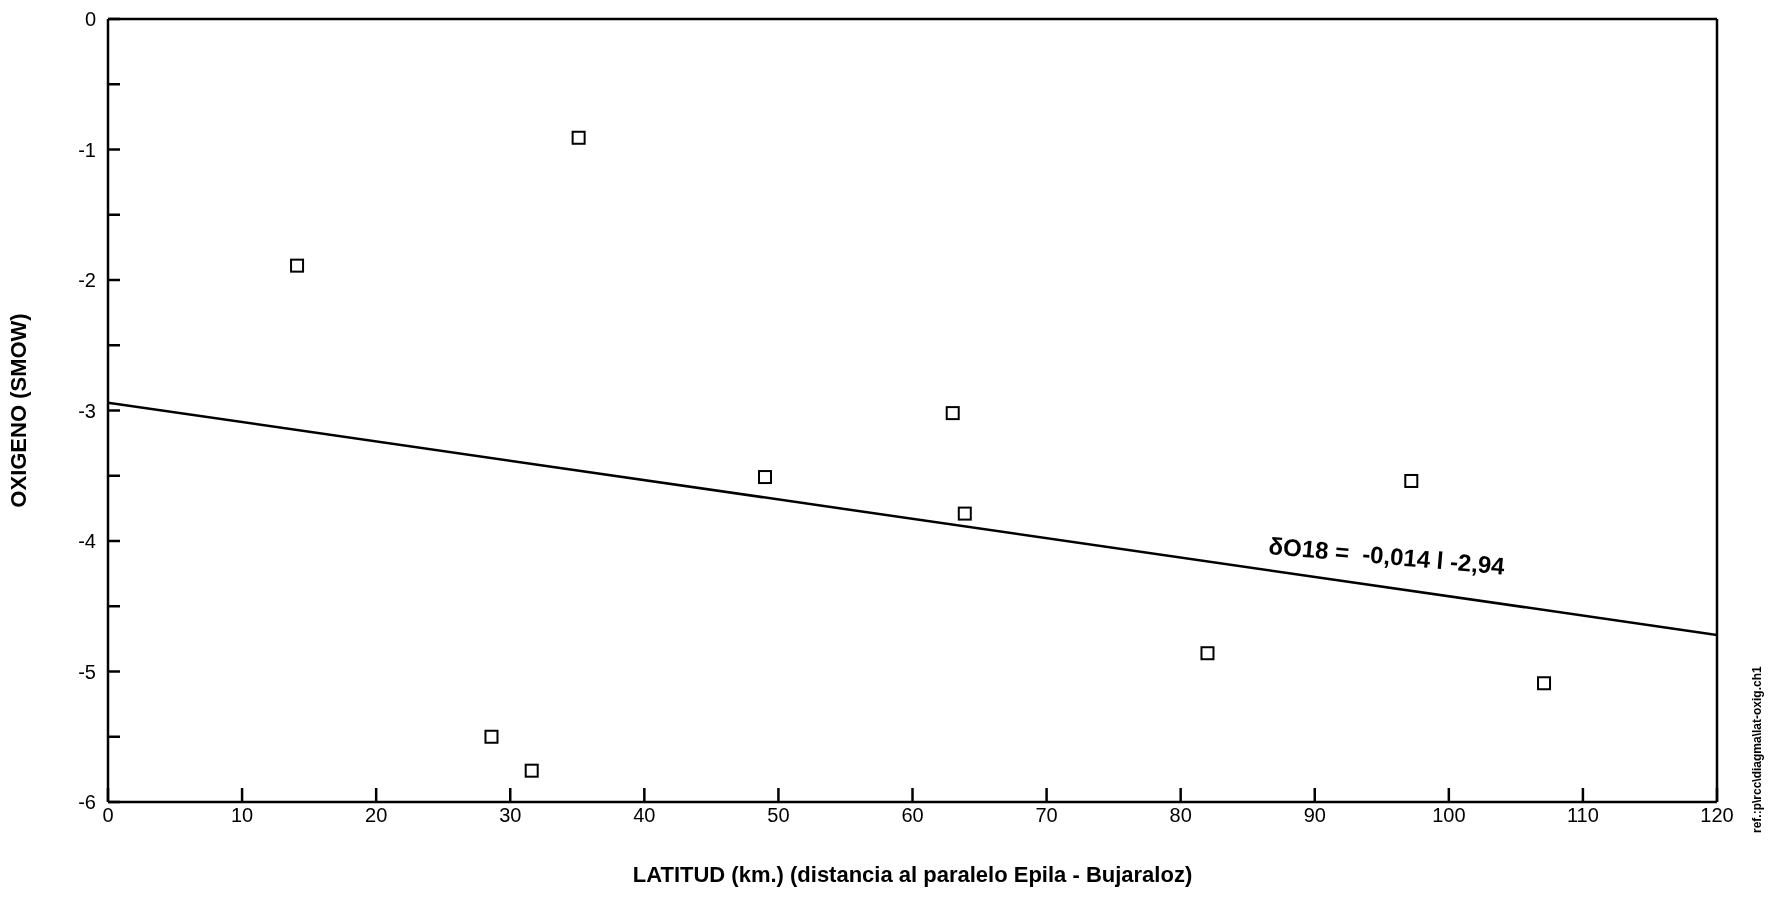 This screenshot has width=1777, height=900. What do you see at coordinates (18, 410) in the screenshot?
I see `y-axis-title: OXIGENO (SMOW)` at bounding box center [18, 410].